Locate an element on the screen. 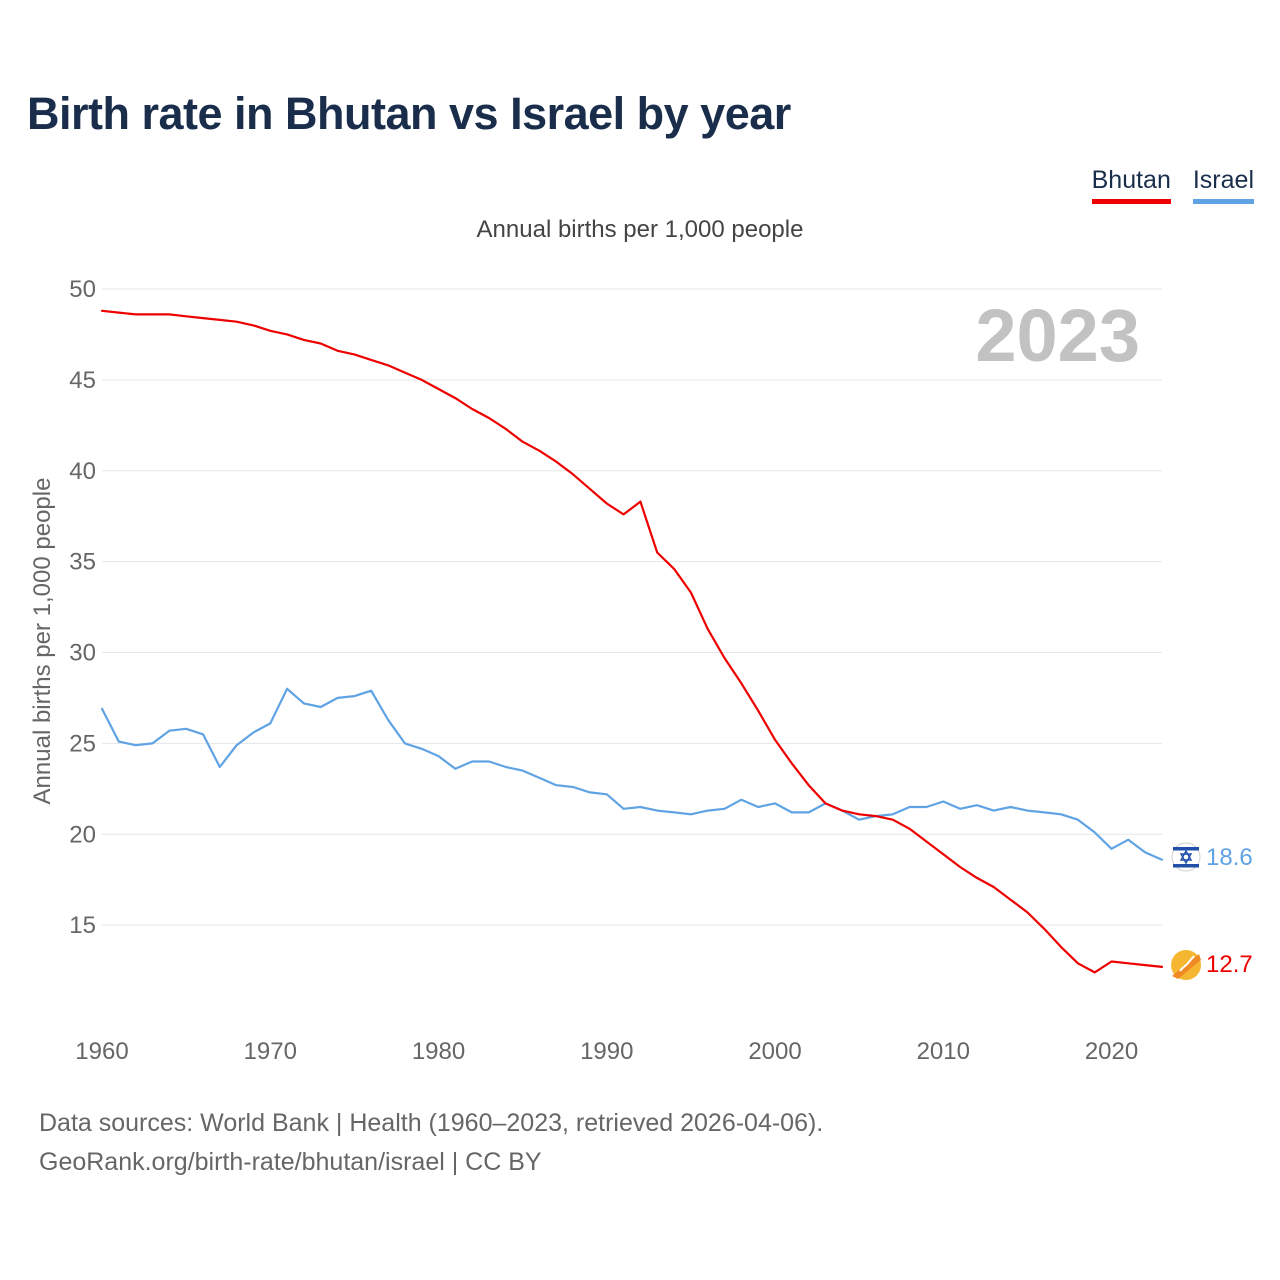 This screenshot has height=1280, width=1280. page-title: Birth rate in Bhutan vs Israel by year is located at coordinates (409, 113).